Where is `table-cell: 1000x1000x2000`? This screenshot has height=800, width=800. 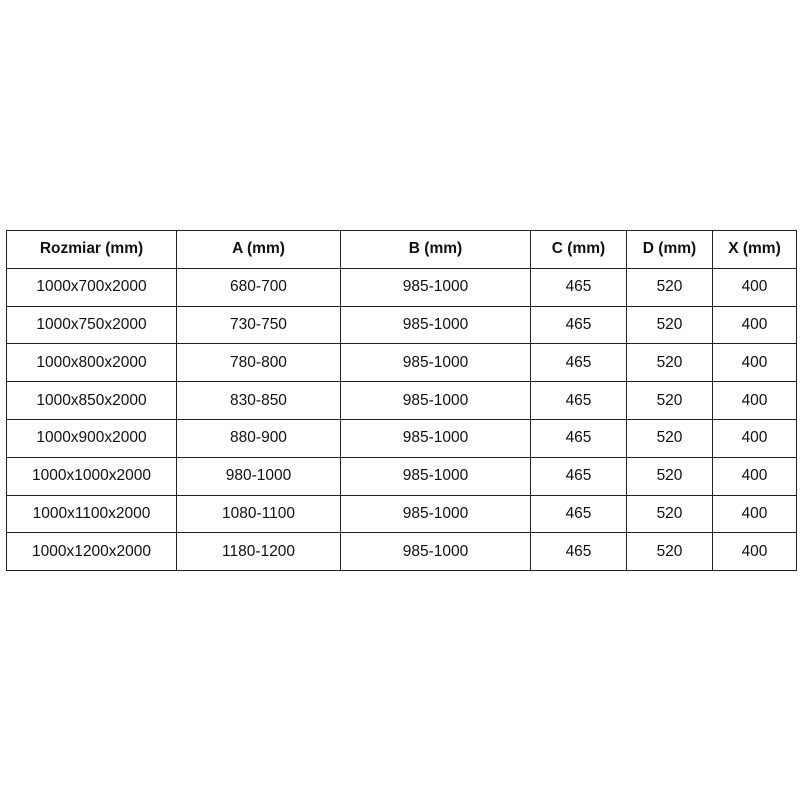 table-cell: 1000x1000x2000 is located at coordinates (91, 476).